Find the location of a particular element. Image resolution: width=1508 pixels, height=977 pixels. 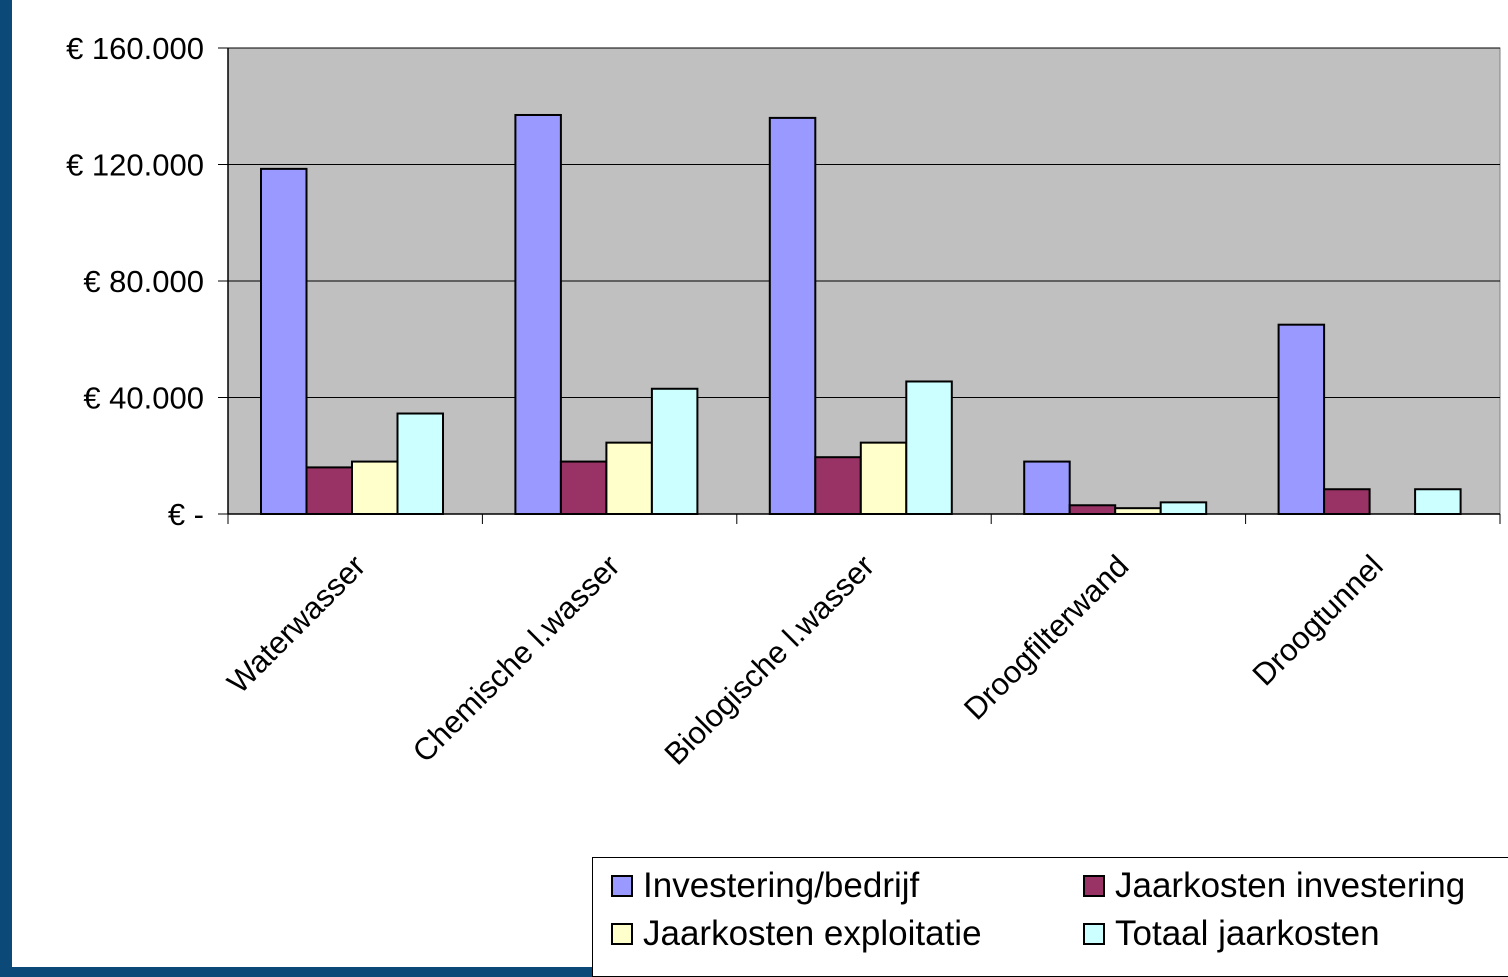

bar-jaarkosten-exploitatie-biologische-l-wasser is located at coordinates (883, 478).